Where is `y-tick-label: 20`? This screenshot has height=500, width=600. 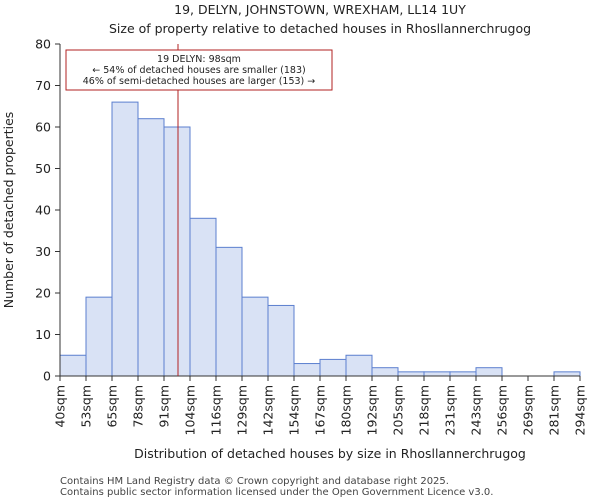
y-tick-label: 20 is located at coordinates (43, 293).